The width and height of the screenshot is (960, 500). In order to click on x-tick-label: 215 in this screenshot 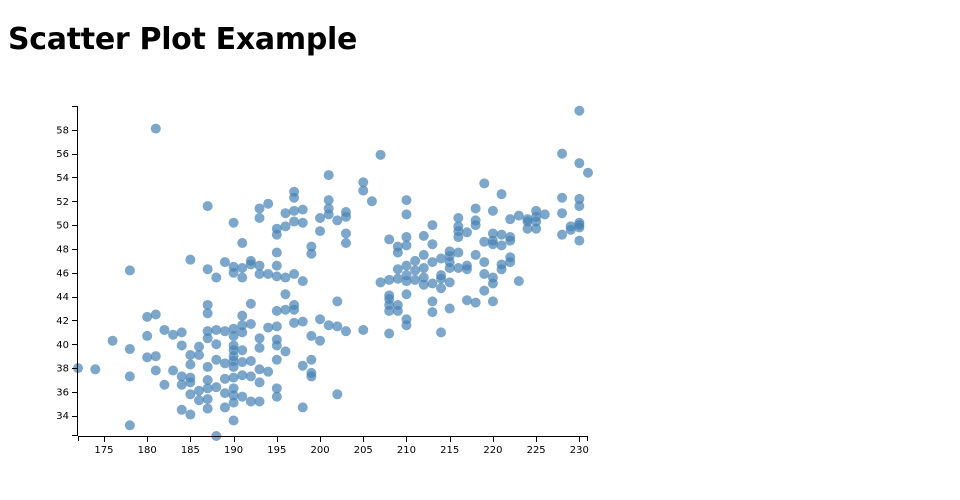, I will do `click(449, 450)`.